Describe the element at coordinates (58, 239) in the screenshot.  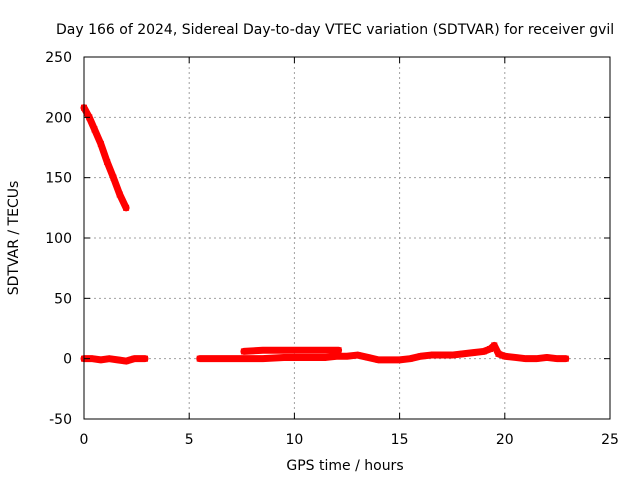
I see `y-tick-label: 100` at that location.